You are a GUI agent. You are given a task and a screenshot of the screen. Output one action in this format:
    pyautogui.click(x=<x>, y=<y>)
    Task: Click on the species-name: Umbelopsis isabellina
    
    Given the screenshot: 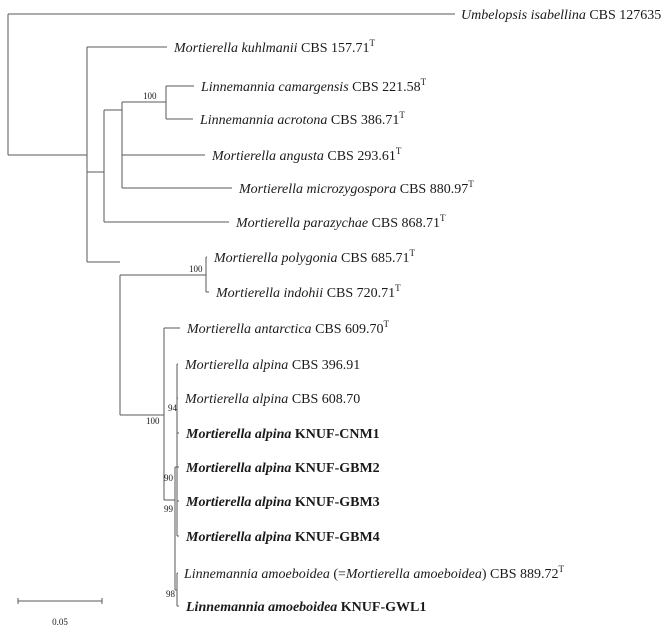 What is the action you would take?
    pyautogui.click(x=523, y=15)
    